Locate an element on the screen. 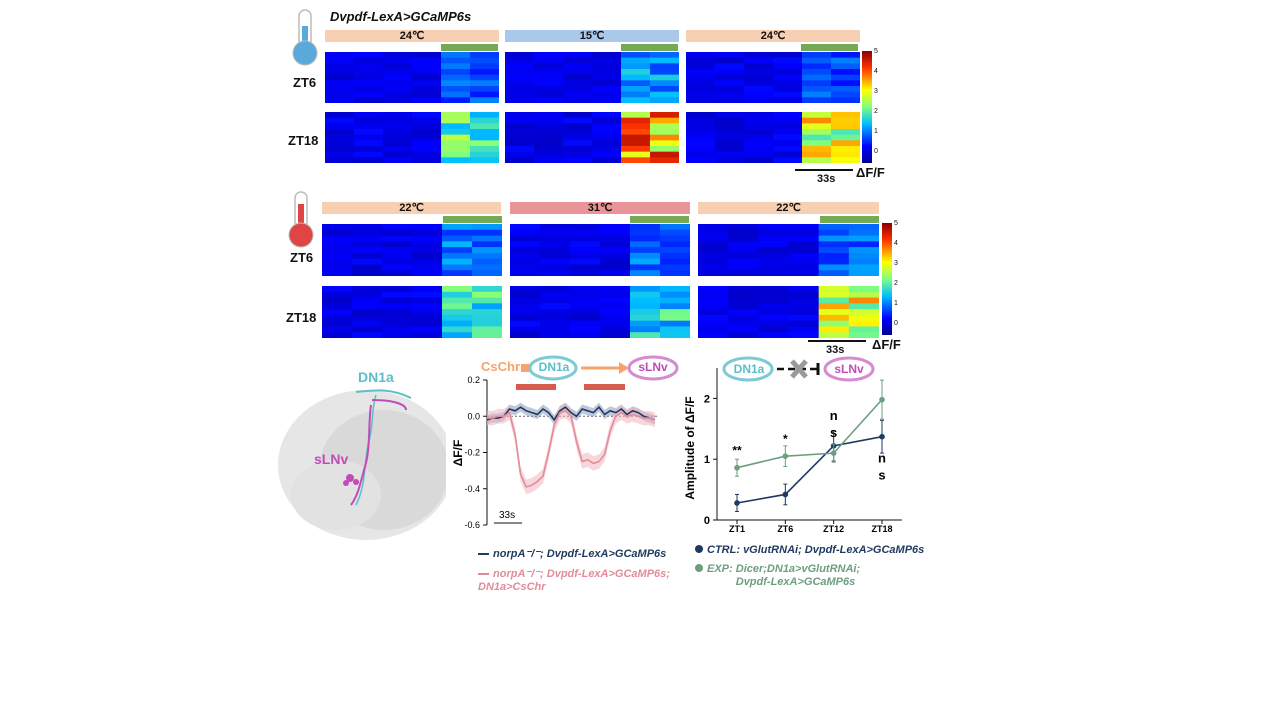 The image size is (1280, 720). heatmap is located at coordinates (788, 250).